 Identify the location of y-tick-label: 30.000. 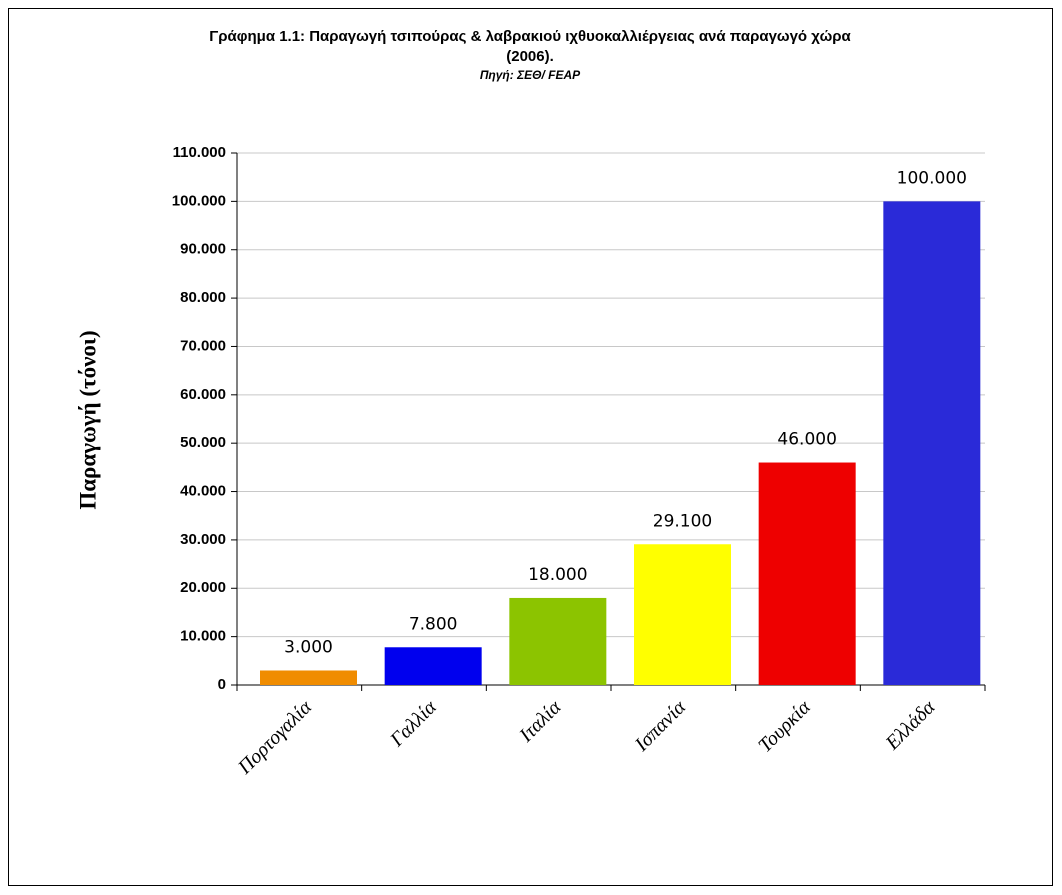
(203, 539).